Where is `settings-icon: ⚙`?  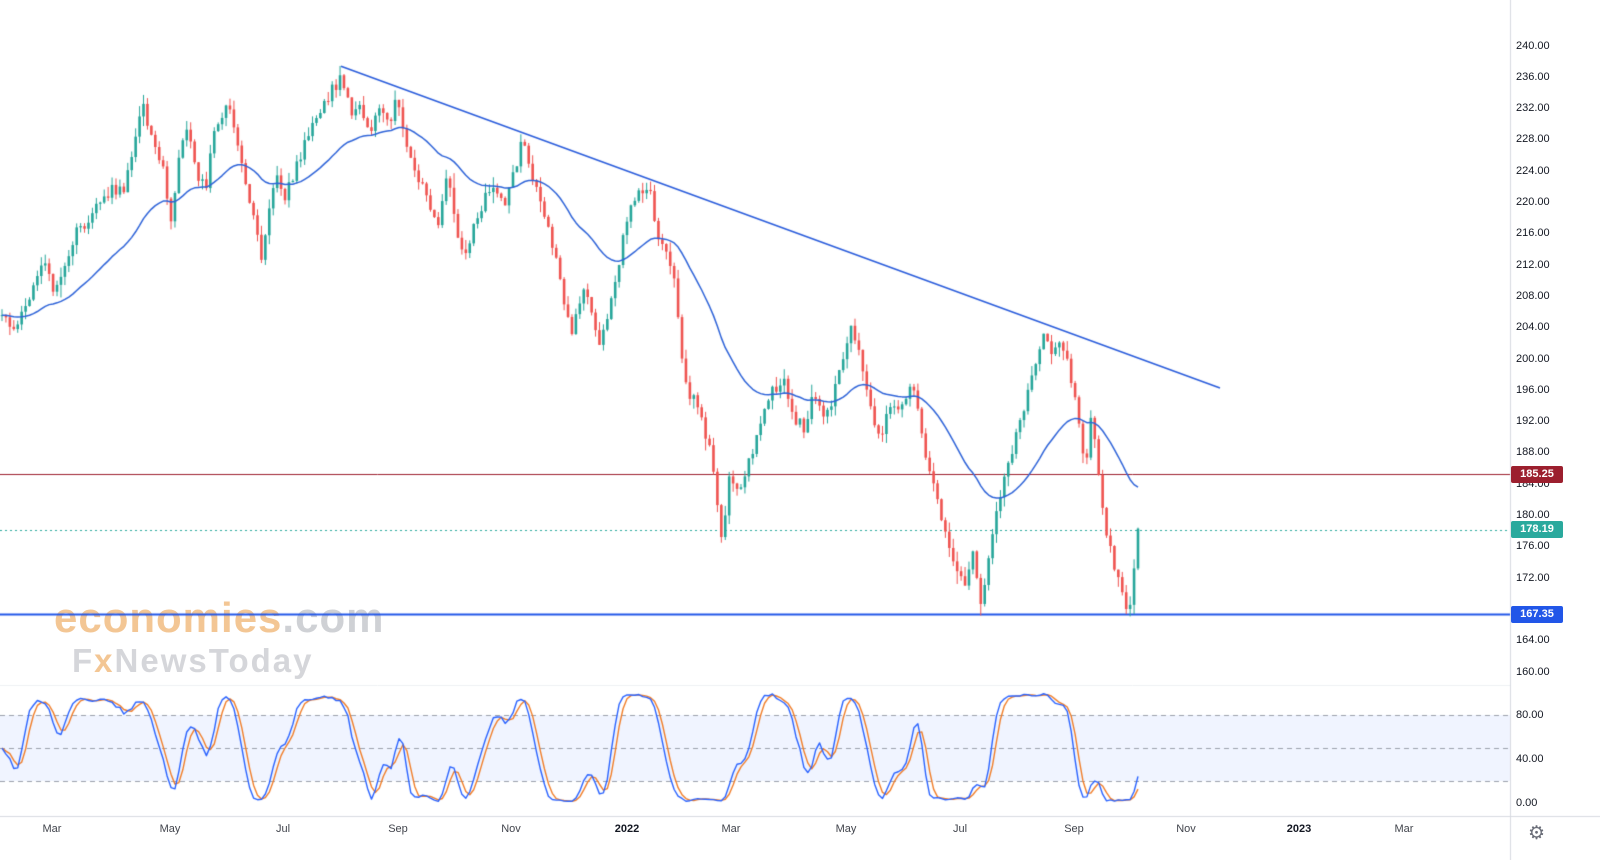 settings-icon: ⚙ is located at coordinates (1537, 833).